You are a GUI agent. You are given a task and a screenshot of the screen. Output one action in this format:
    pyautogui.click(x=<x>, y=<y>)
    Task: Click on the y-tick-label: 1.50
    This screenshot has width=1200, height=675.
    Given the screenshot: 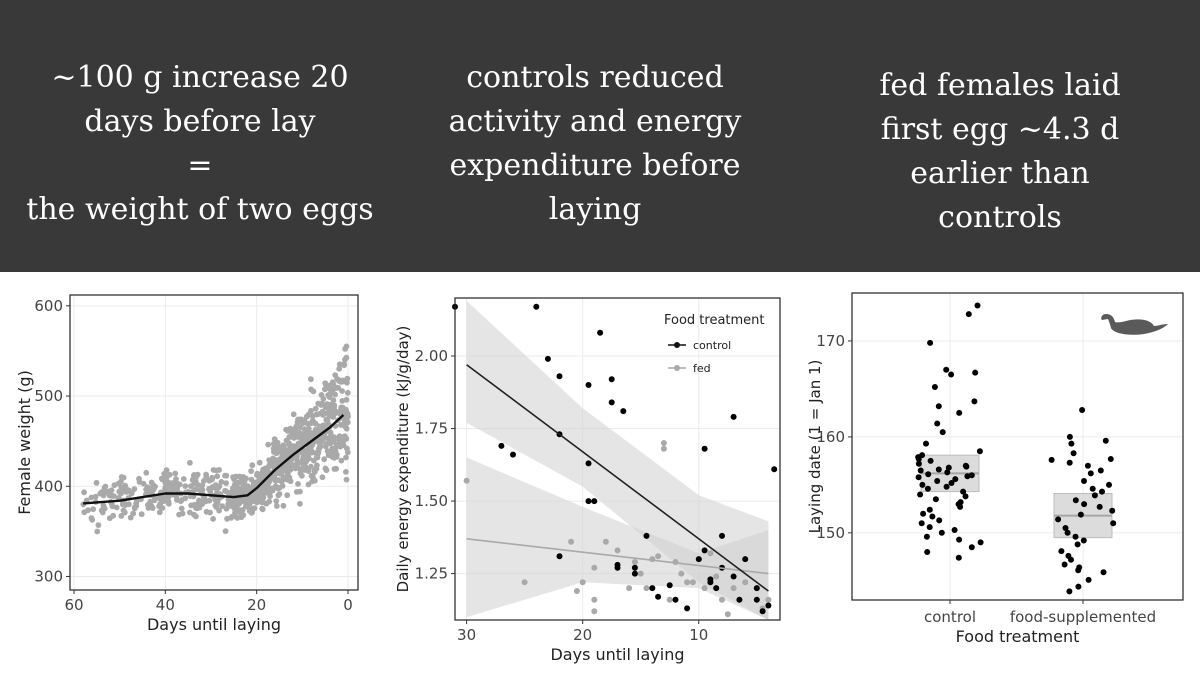 What is the action you would take?
    pyautogui.click(x=431, y=501)
    